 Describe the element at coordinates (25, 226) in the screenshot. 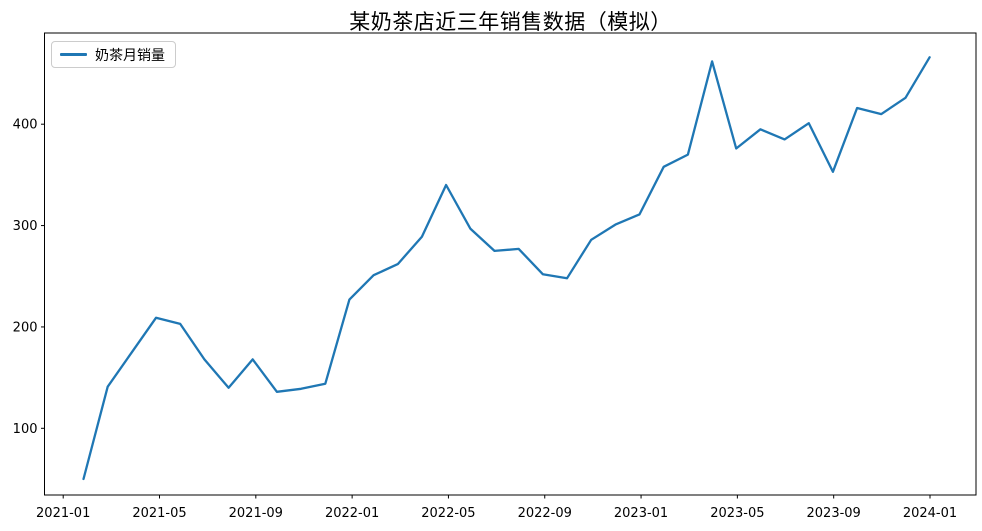

I see `y-tick-label: 300` at that location.